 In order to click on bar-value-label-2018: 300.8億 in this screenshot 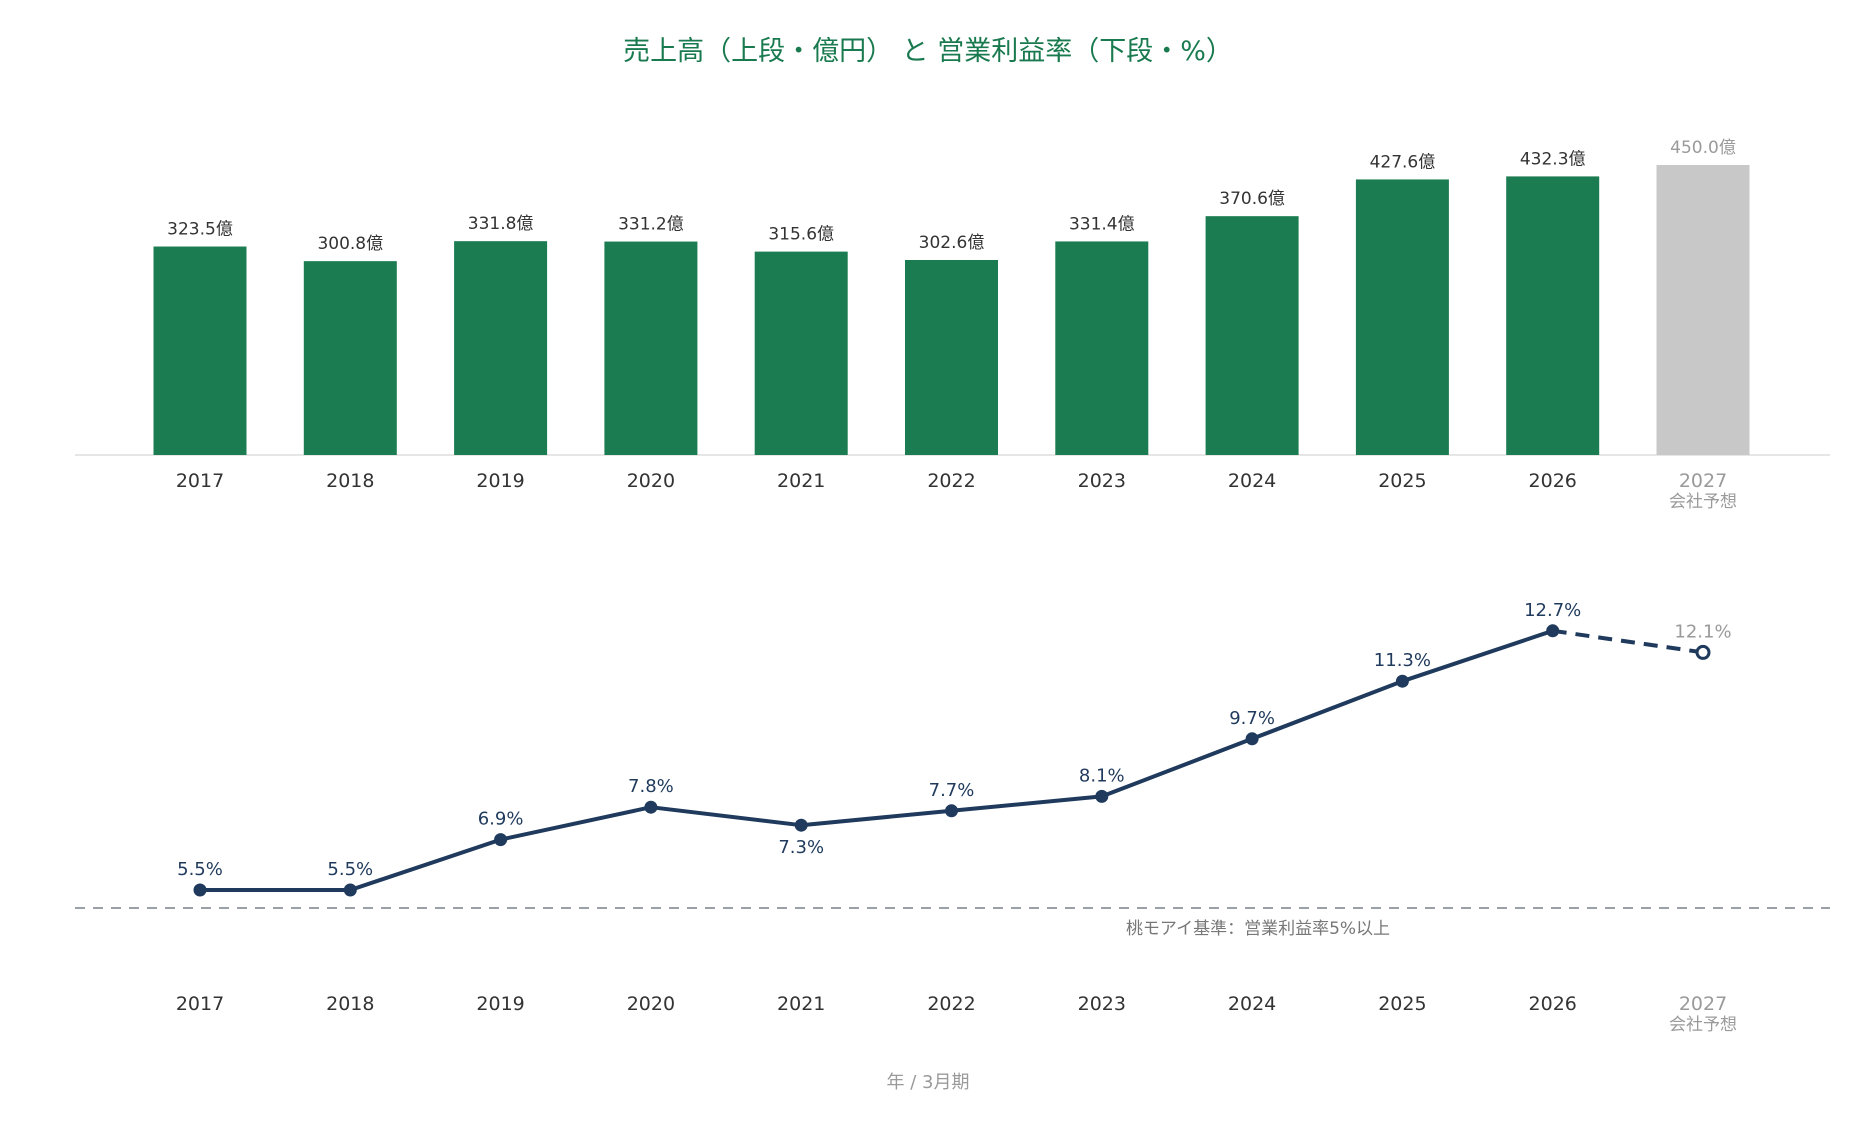, I will do `click(350, 244)`.